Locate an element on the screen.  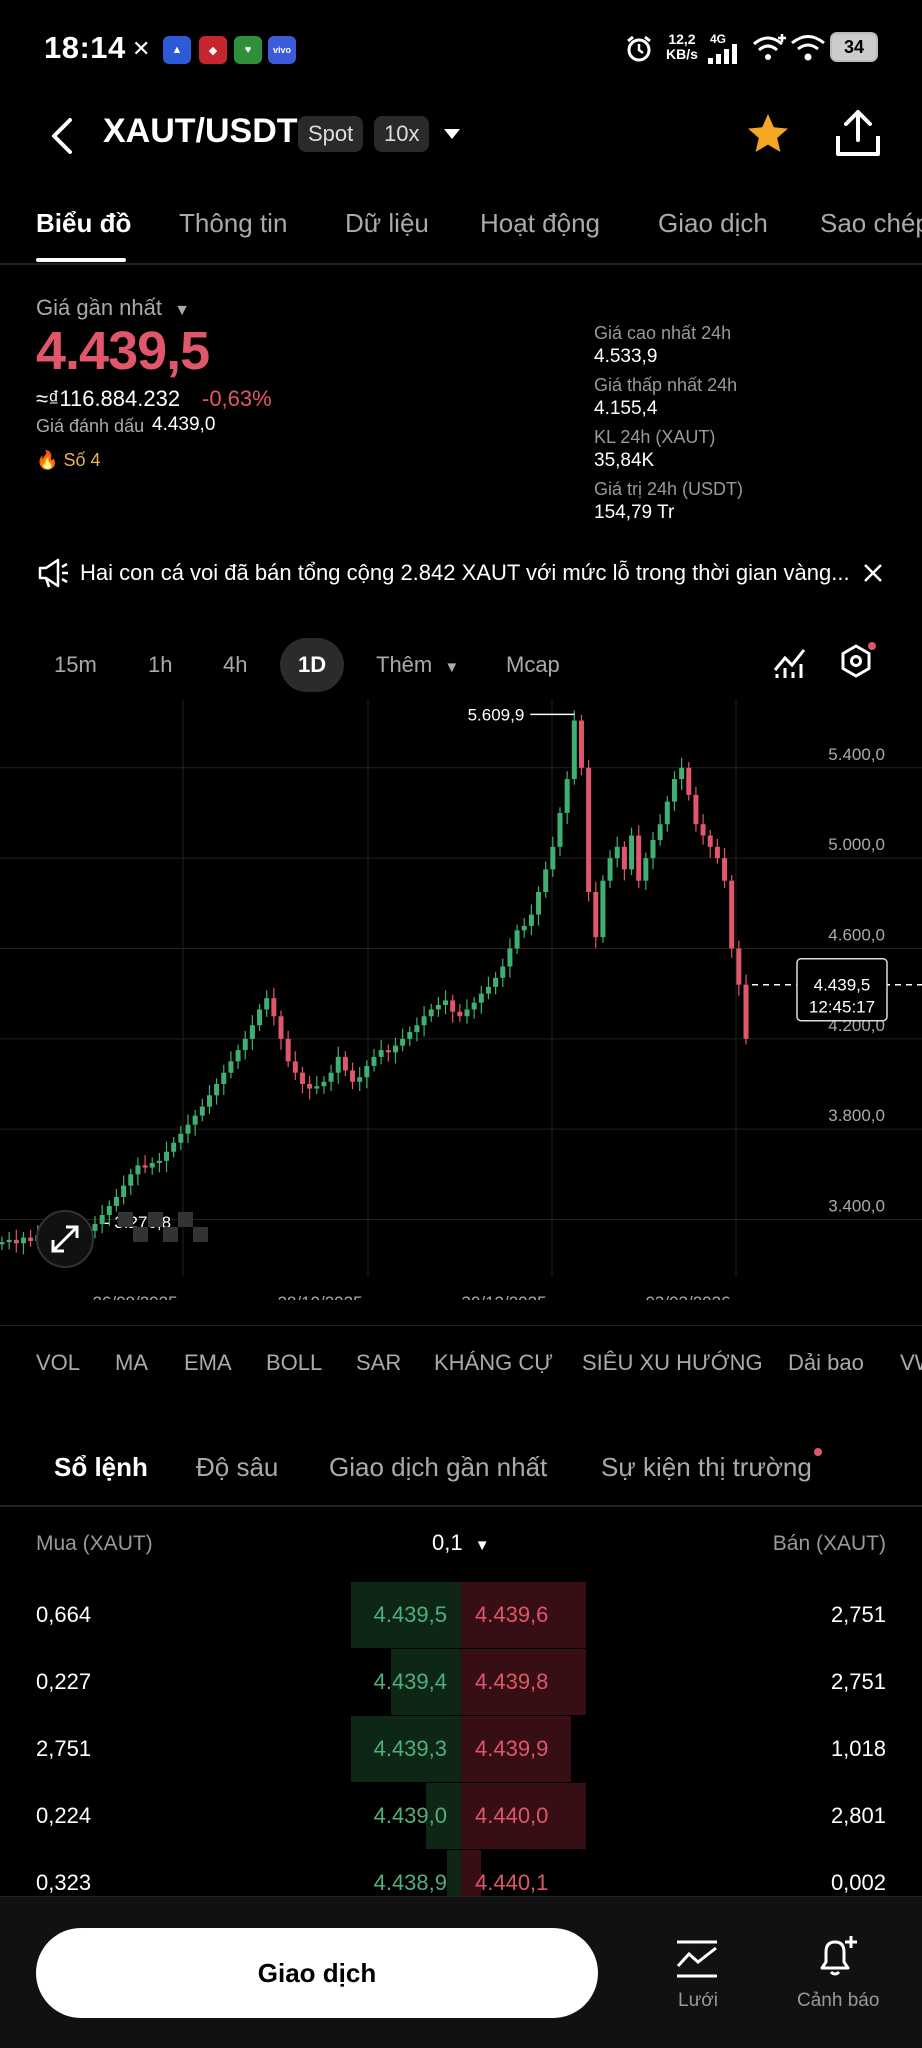
divider is located at coordinates (461, 1506).